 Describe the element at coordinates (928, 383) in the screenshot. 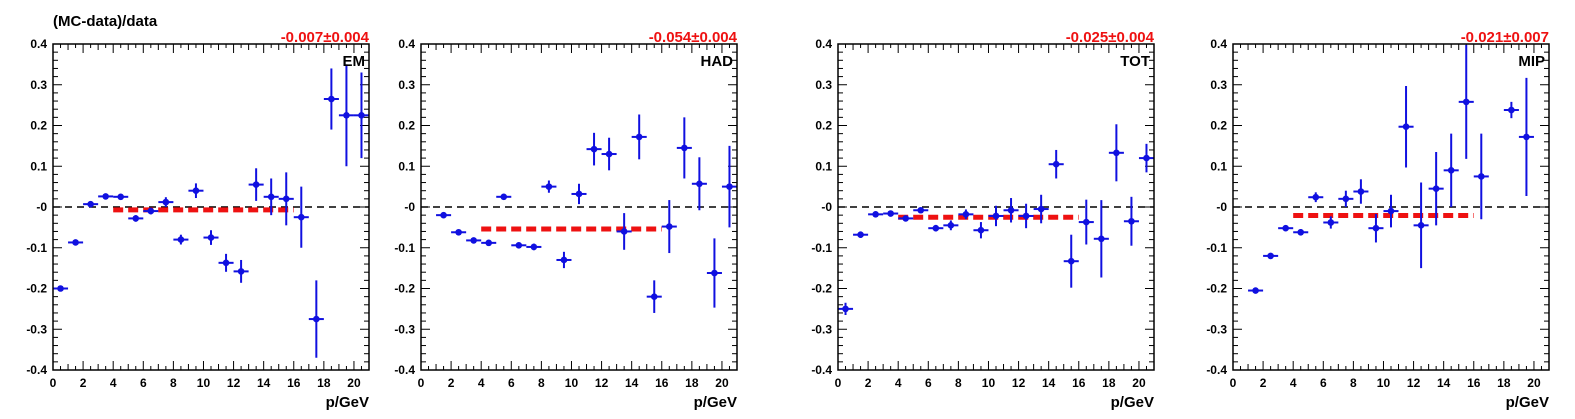

I see `x-tick-label: 6` at that location.